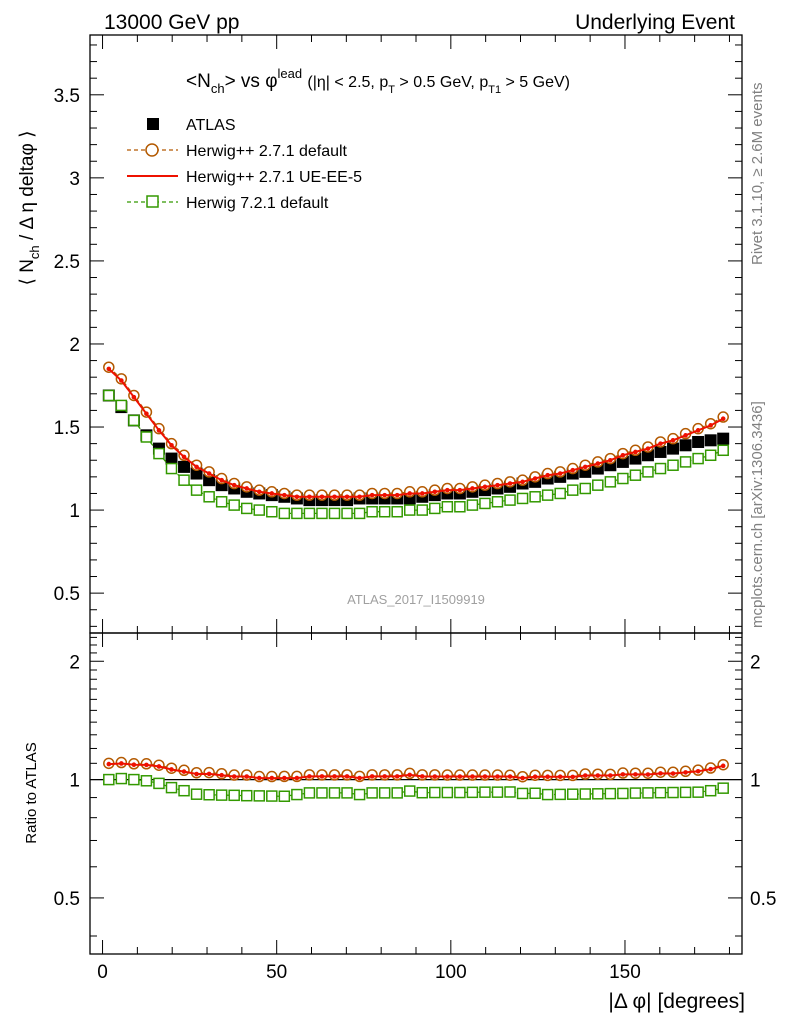  What do you see at coordinates (391, 90) in the screenshot?
I see `plot-cuts-t: T` at bounding box center [391, 90].